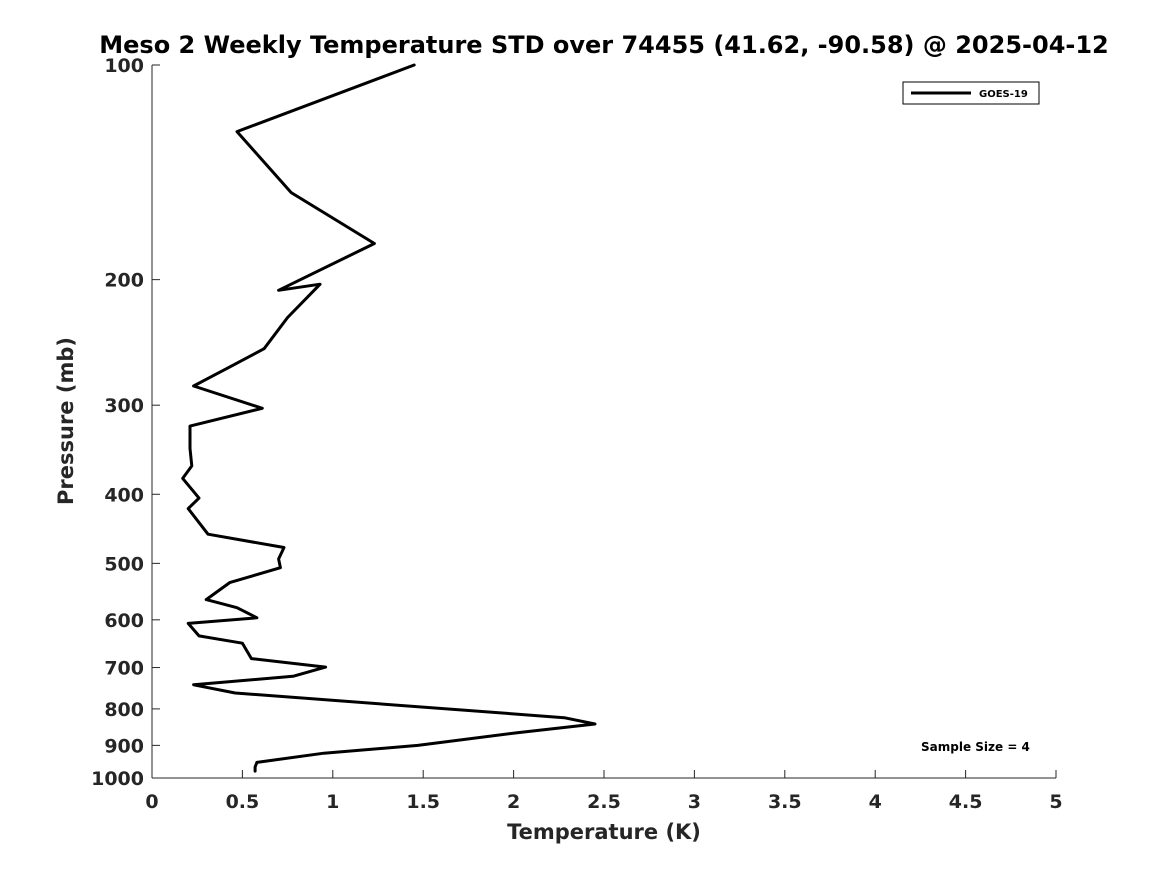  Describe the element at coordinates (604, 832) in the screenshot. I see `x-axis-label: Temperature (K)` at that location.